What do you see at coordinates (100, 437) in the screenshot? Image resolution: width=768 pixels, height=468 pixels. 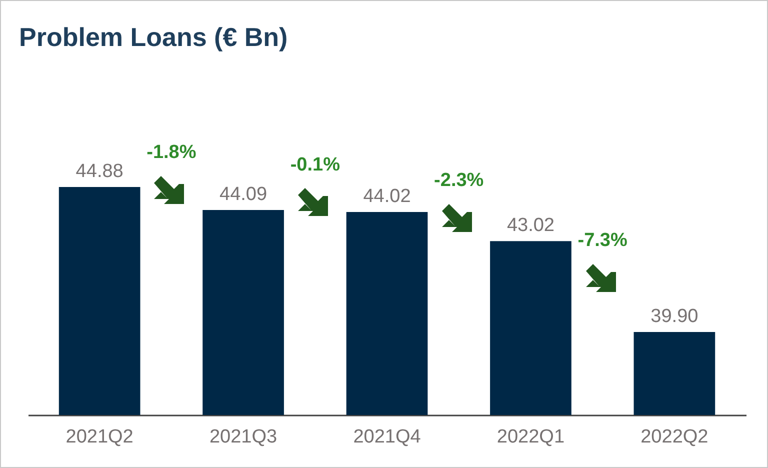 I see `x-tick-label: 2021Q2` at bounding box center [100, 437].